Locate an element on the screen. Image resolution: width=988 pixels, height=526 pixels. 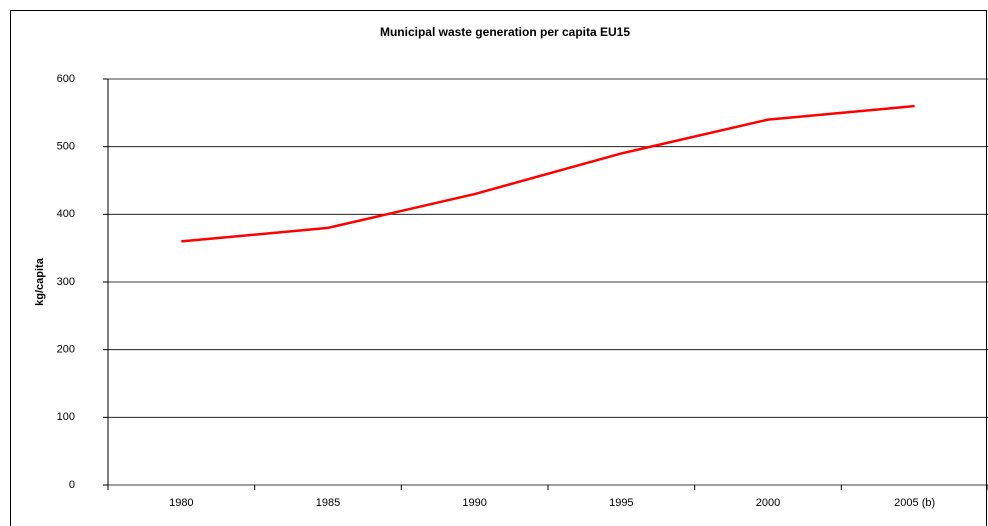
y-tick-label: 200 is located at coordinates (66, 350).